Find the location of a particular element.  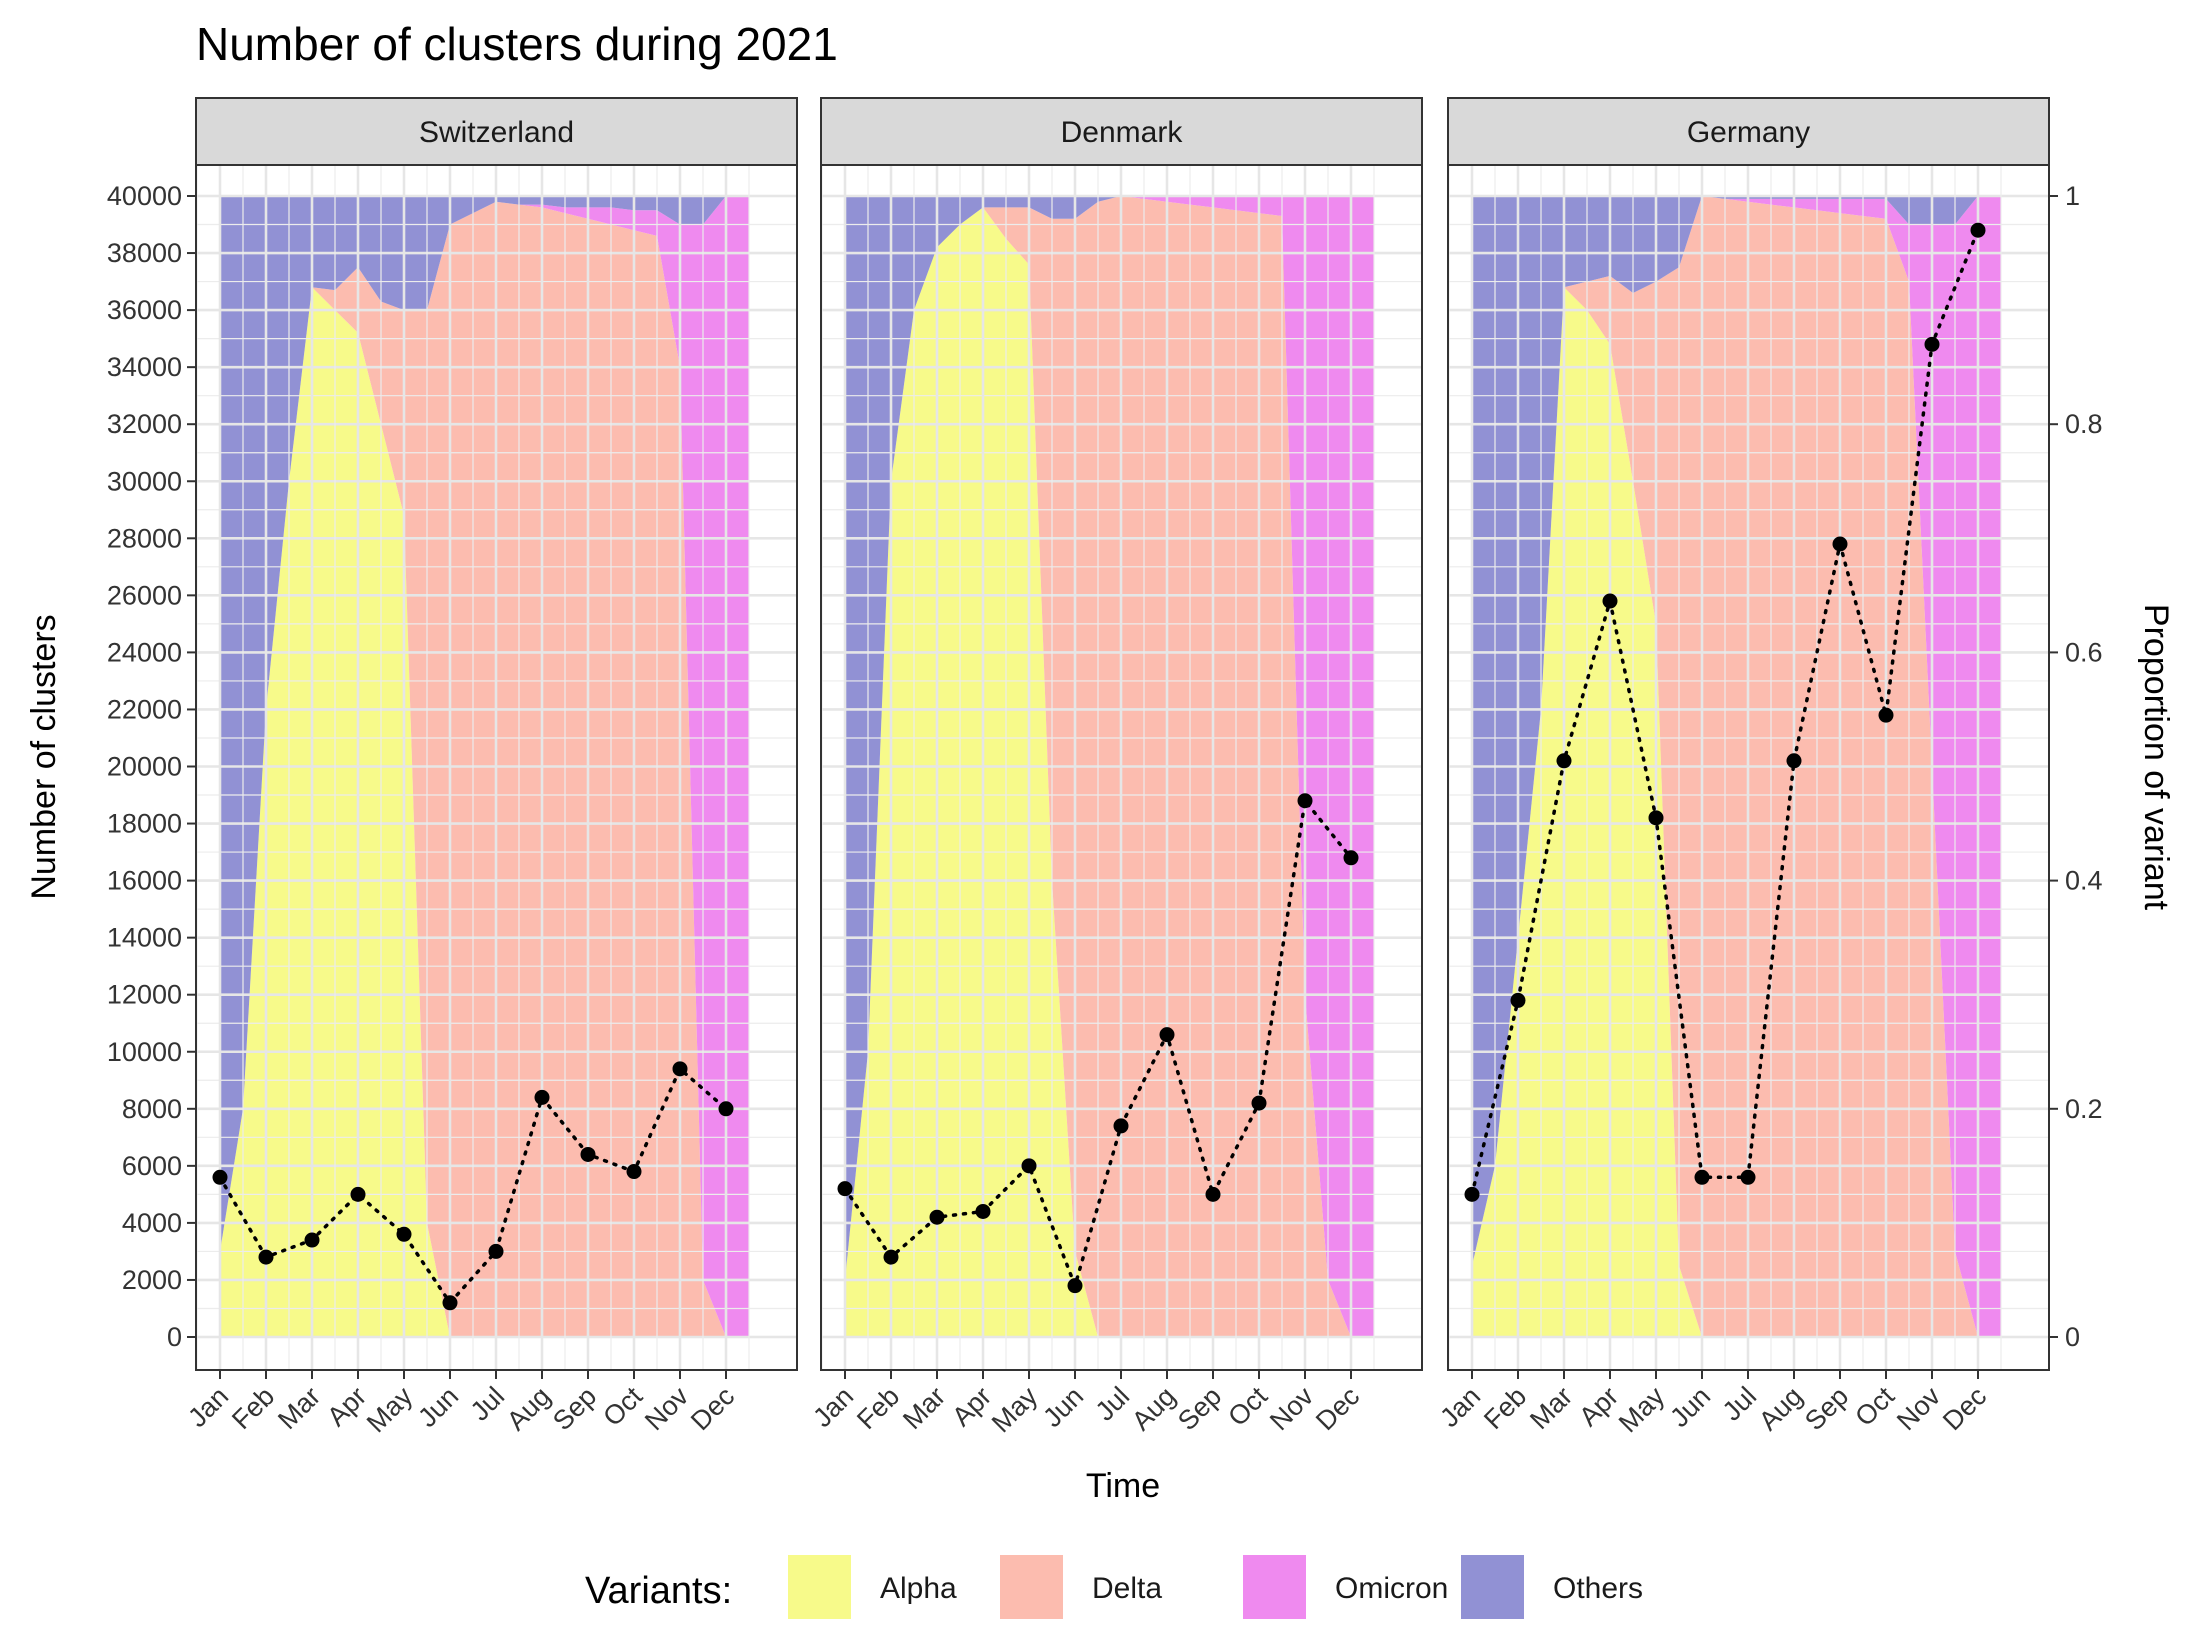

y-tick-label: 34000 is located at coordinates (144, 367).